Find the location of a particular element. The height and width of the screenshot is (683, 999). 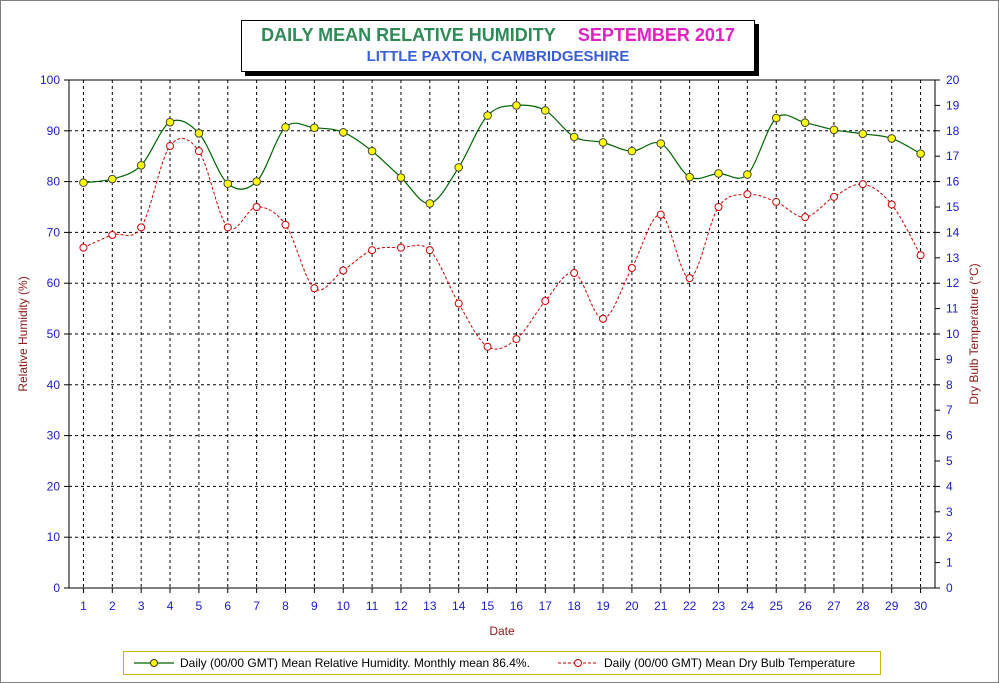

x-tick-label: 16 is located at coordinates (517, 606).